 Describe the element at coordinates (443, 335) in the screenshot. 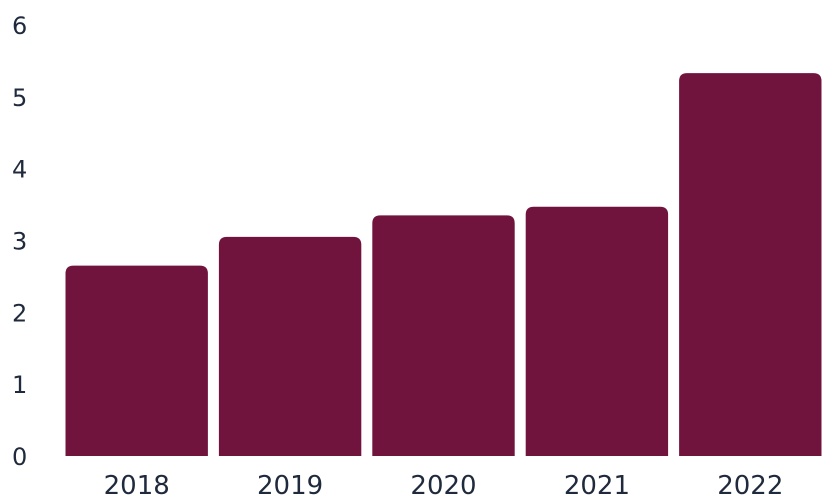

I see `bar-2020` at that location.